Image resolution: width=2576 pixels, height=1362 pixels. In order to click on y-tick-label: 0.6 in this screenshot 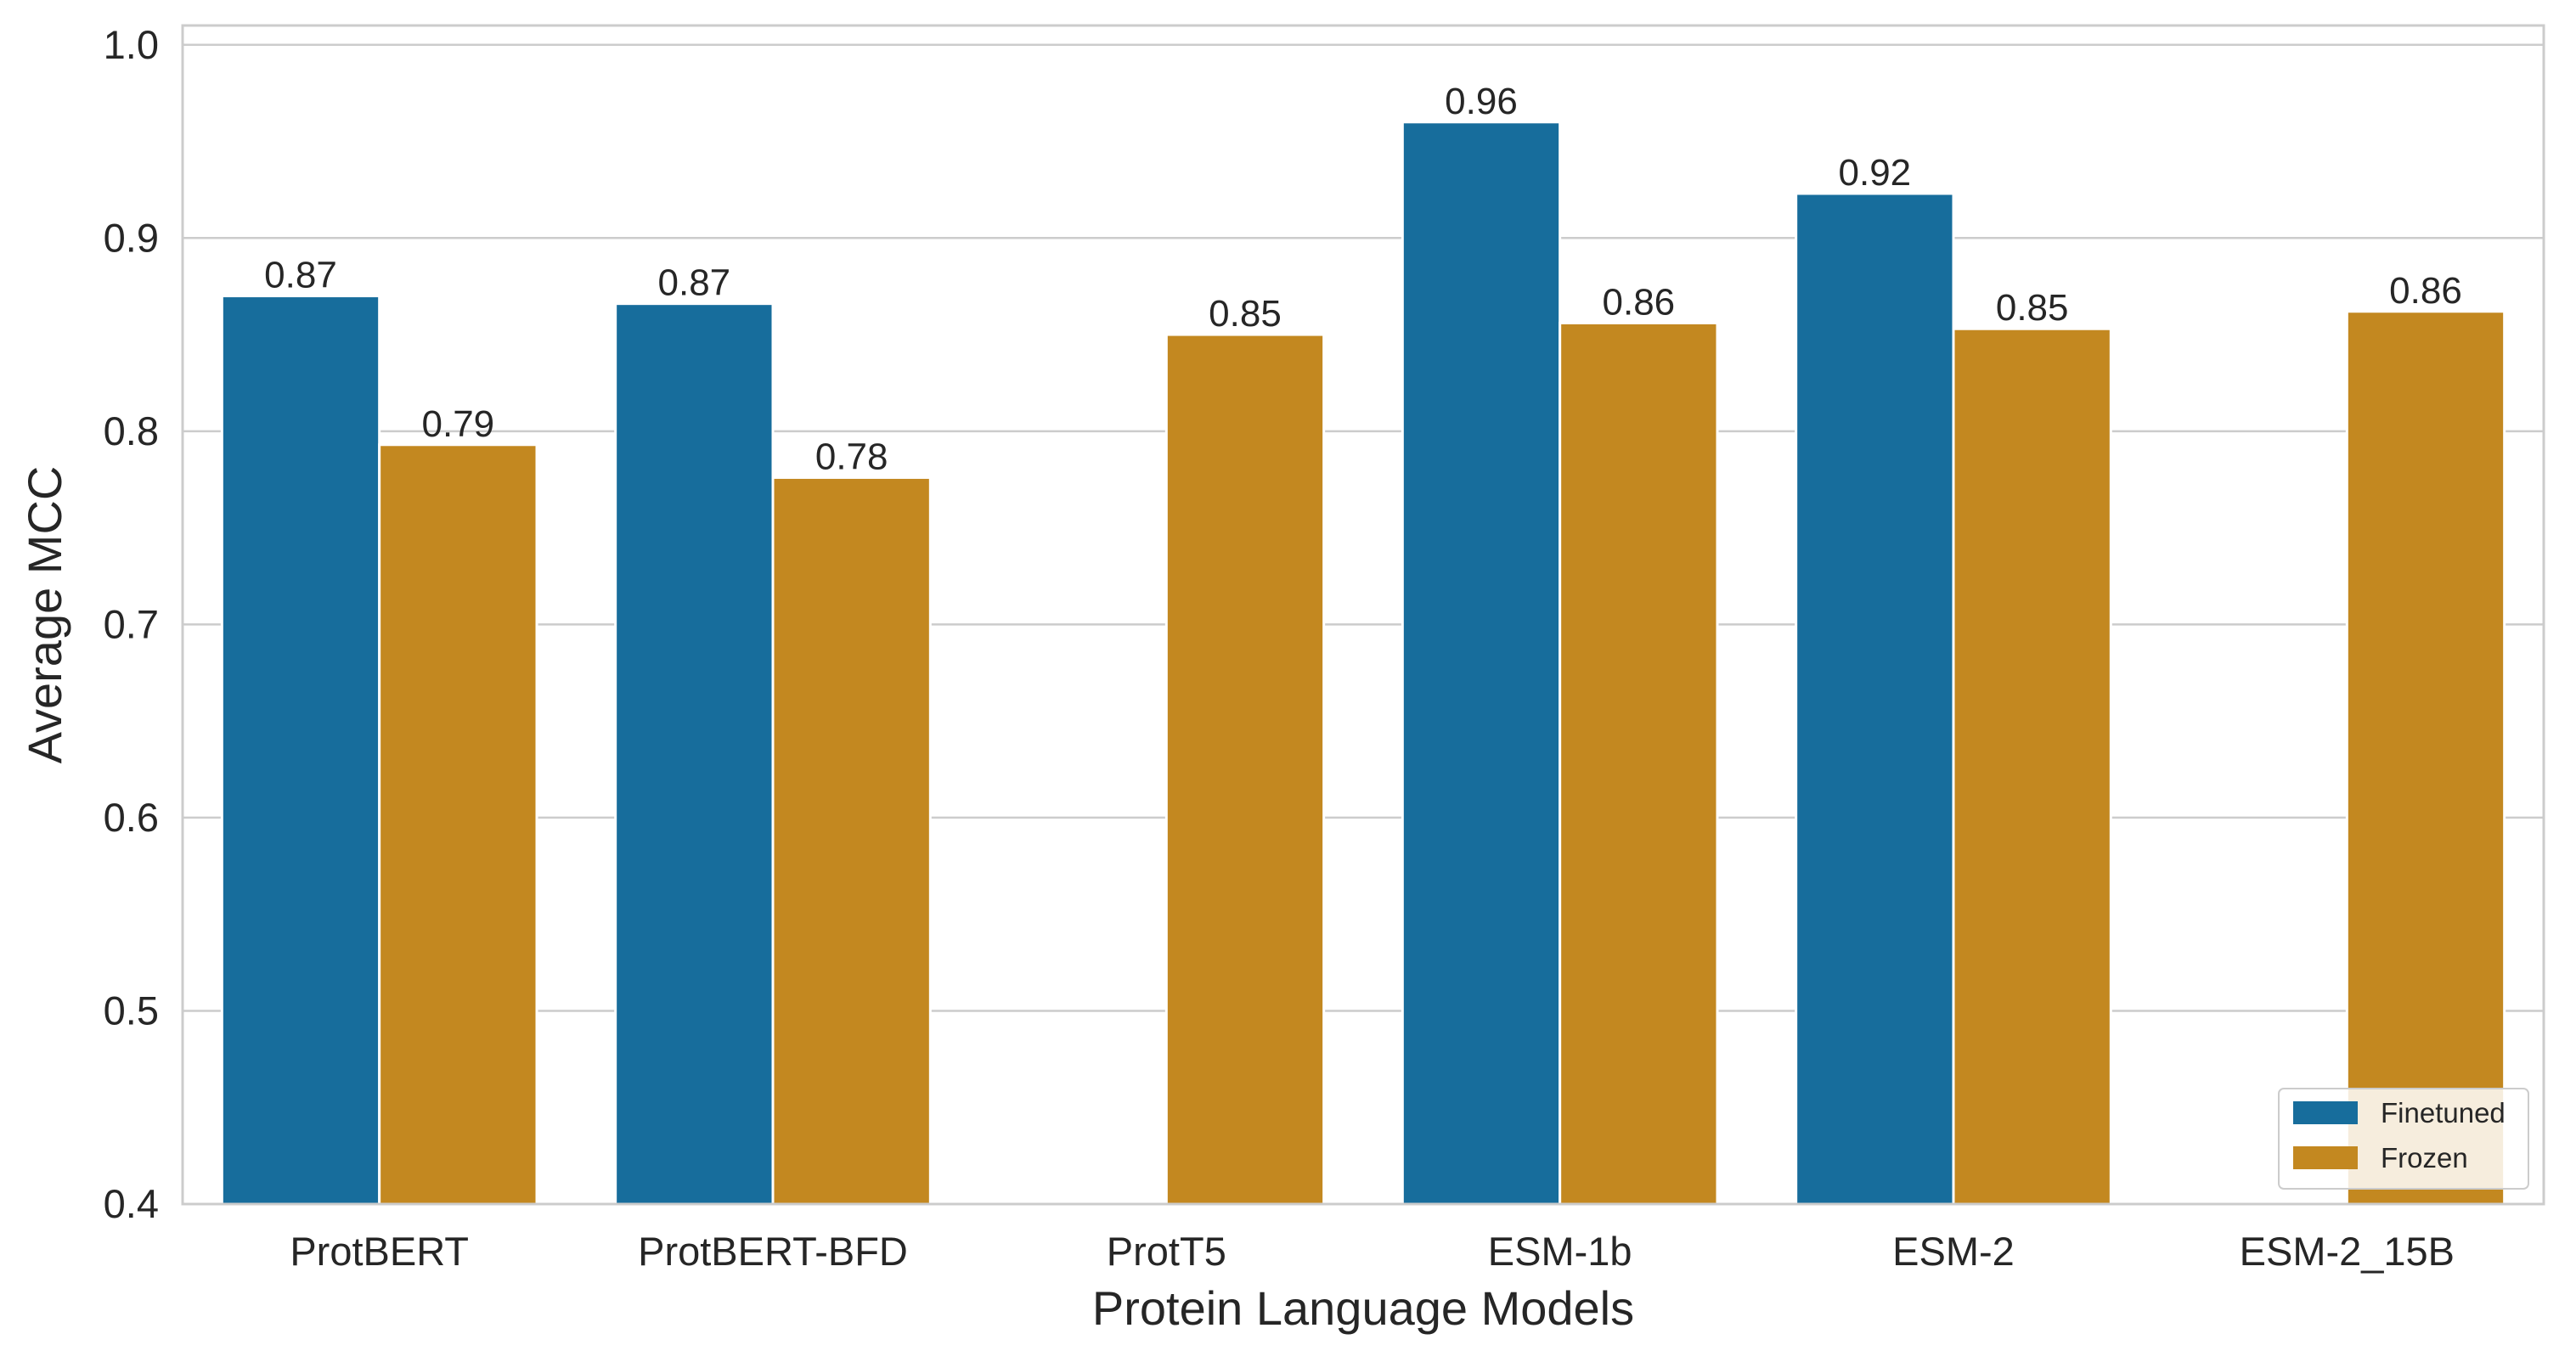, I will do `click(131, 817)`.